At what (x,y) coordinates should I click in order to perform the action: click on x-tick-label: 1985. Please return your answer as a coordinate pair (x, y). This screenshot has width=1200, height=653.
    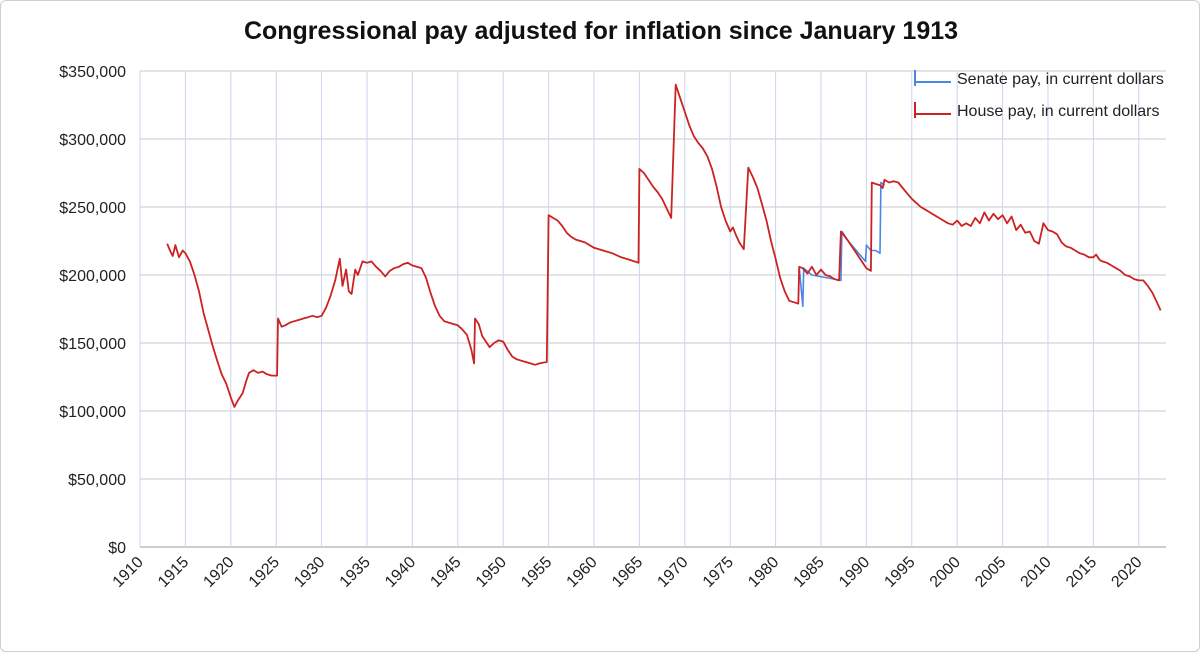
    Looking at the image, I should click on (809, 572).